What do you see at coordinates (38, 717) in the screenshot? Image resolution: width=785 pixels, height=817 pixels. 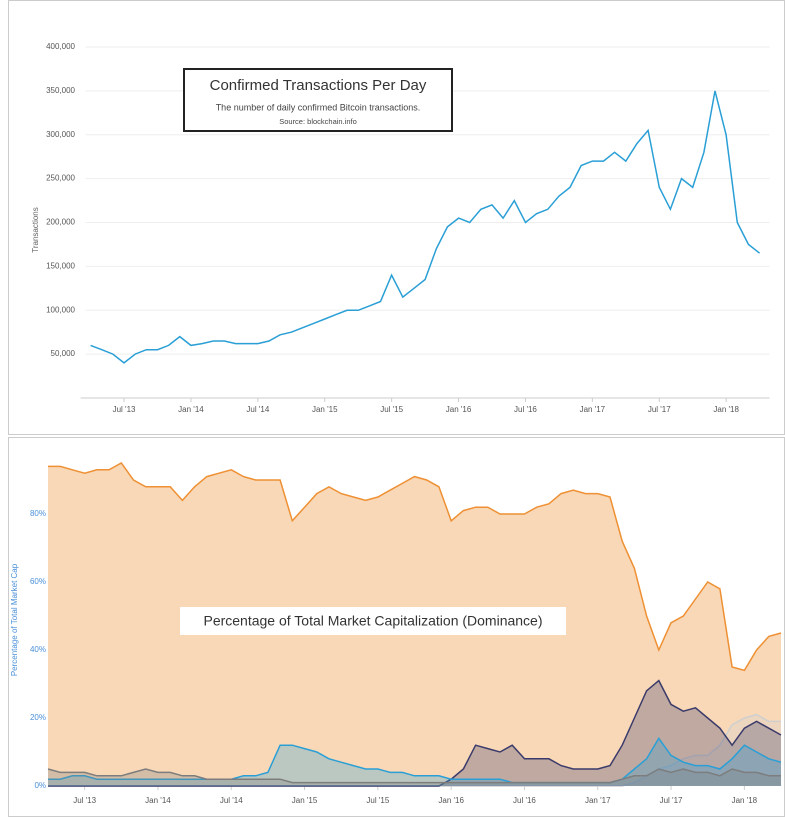 I see `y-tick-label: 20%` at bounding box center [38, 717].